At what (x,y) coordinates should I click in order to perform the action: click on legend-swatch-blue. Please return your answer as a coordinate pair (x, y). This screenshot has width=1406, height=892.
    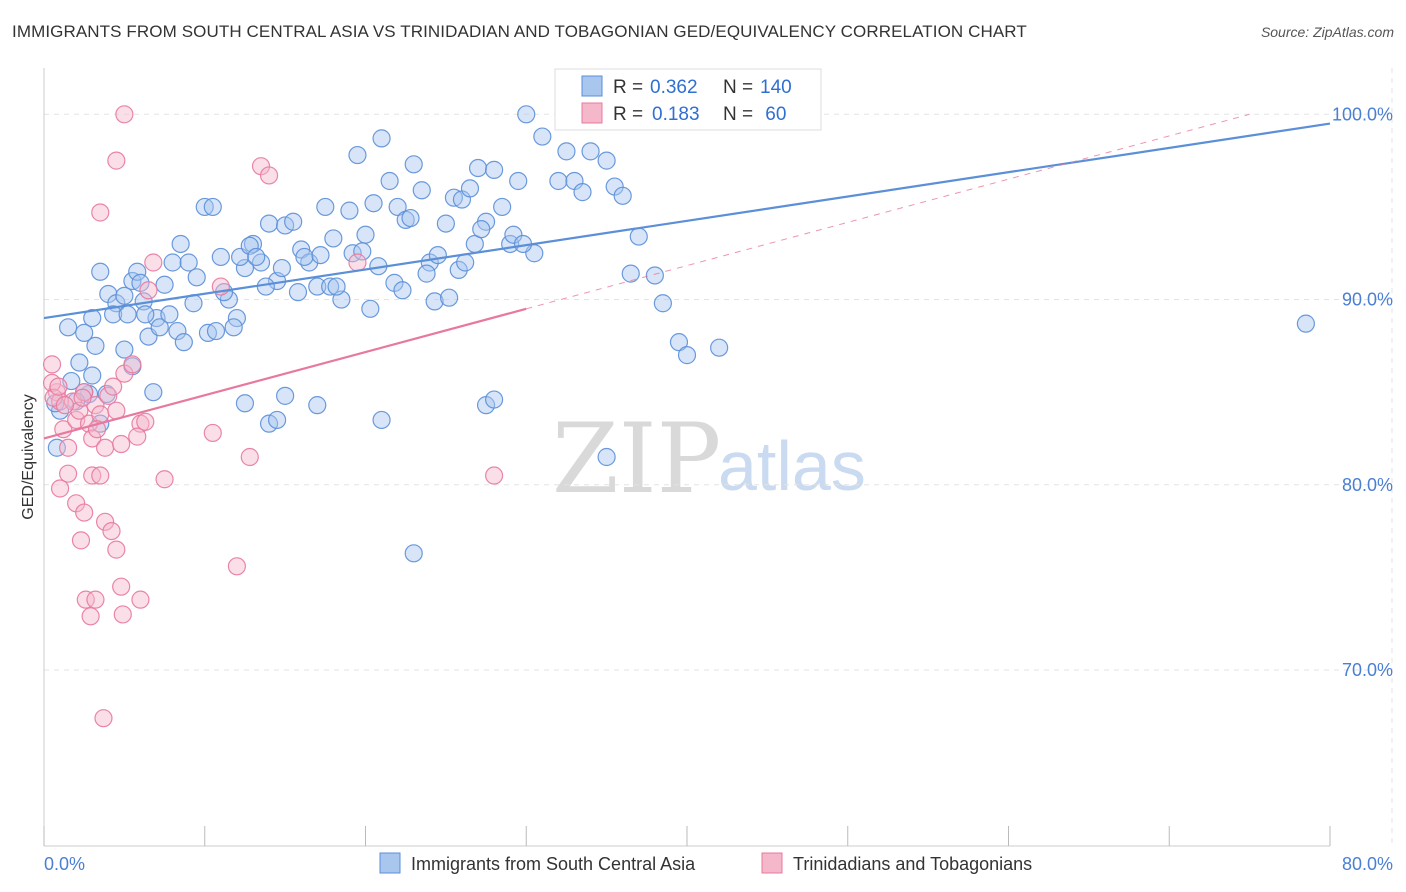
    Looking at the image, I should click on (592, 86).